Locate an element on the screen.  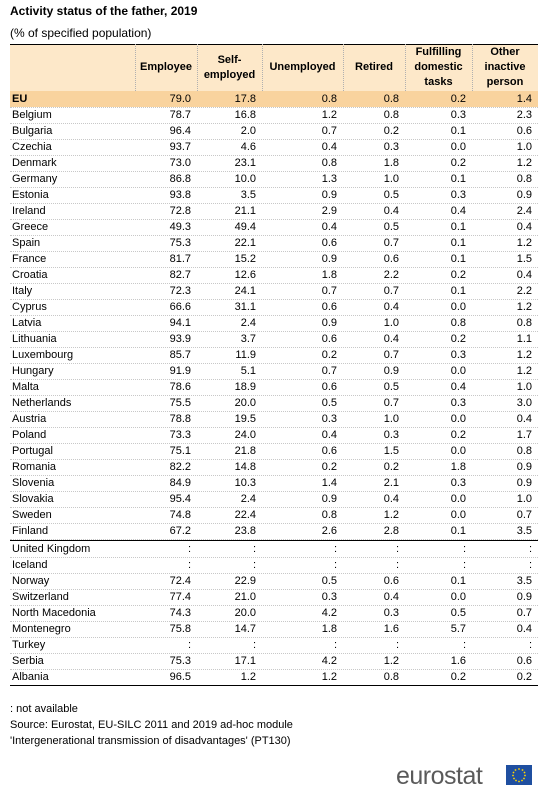
cell-value: 10.3 is located at coordinates (245, 483).